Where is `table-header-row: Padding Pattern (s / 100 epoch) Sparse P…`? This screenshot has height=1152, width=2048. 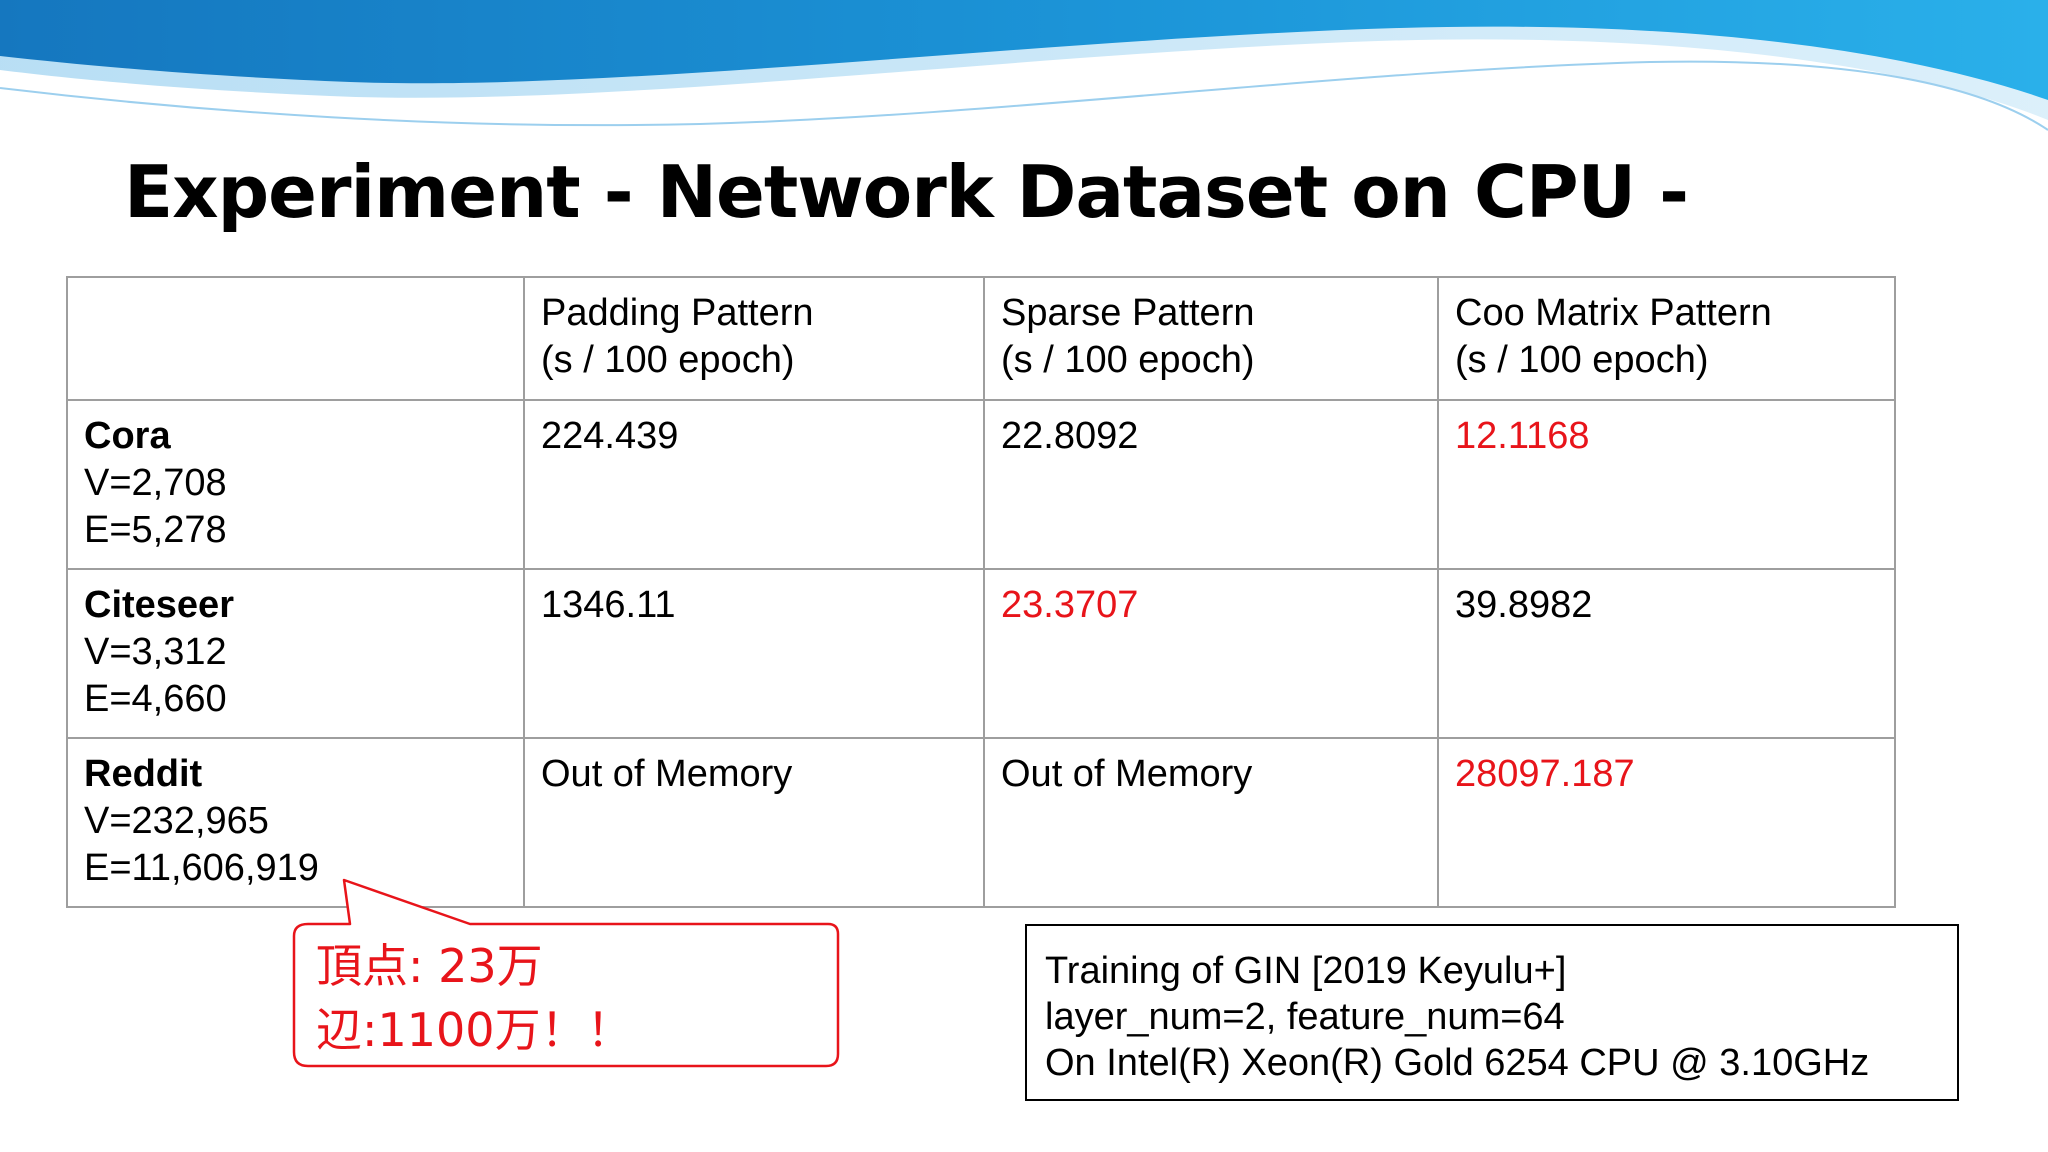
table-header-row: Padding Pattern (s / 100 epoch) Sparse P… is located at coordinates (981, 338).